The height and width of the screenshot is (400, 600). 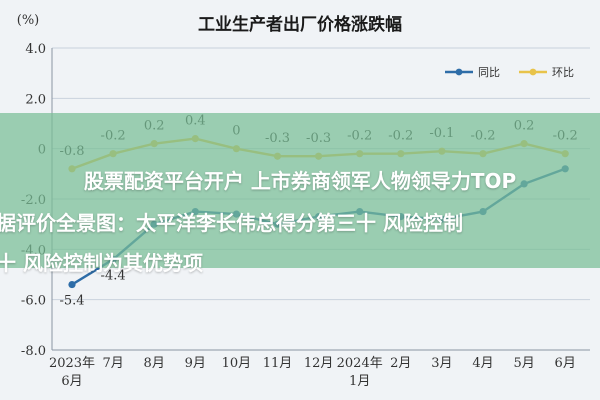 I want to click on banner-line-1: 股票配资平台开户 上市券商领军人物领导力TOP, so click(x=300, y=181).